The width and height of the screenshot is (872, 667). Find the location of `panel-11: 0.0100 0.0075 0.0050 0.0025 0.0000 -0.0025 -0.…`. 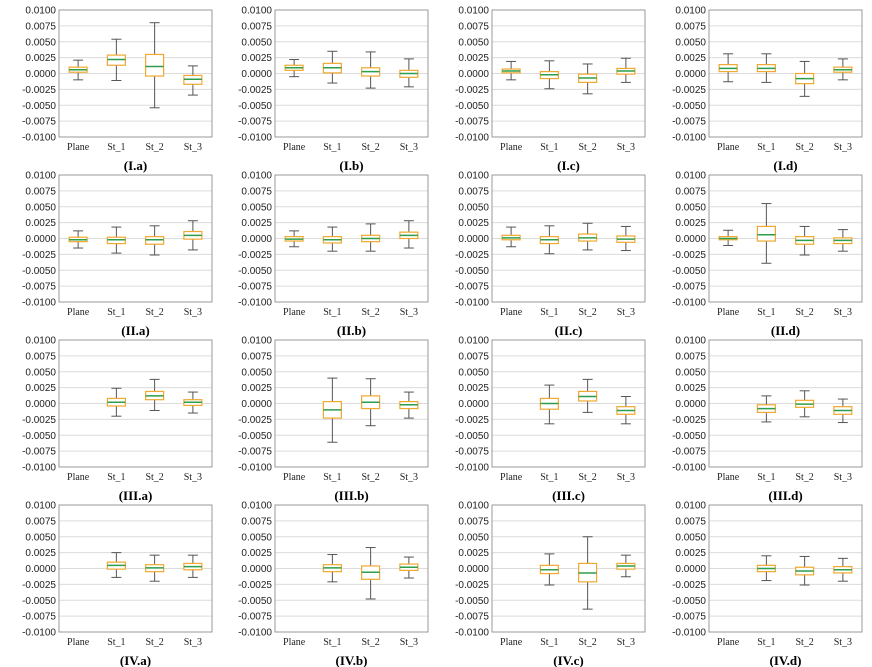

panel-11: 0.0100 0.0075 0.0050 0.0025 0.0000 -0.0025 -0.… is located at coordinates (767, 419).